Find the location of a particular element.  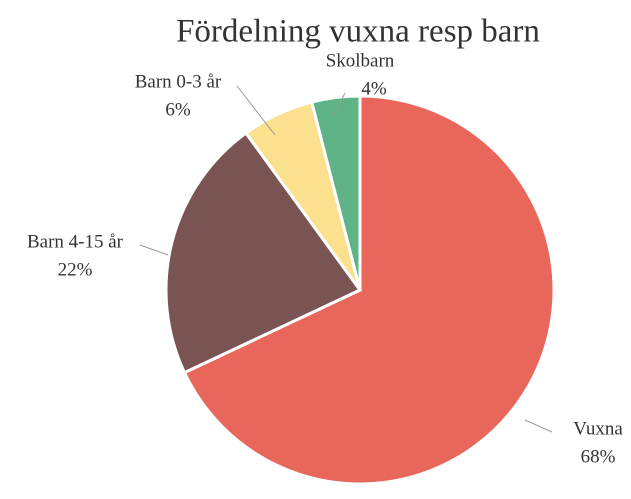

slice-value: 6% is located at coordinates (178, 109).